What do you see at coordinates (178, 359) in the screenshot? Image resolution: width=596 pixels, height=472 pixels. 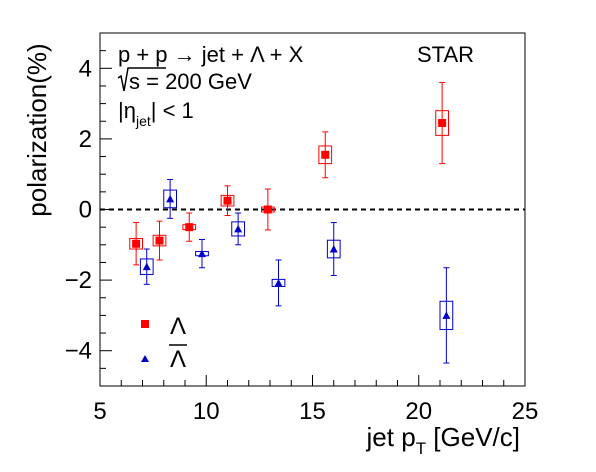 I see `legend-label-antilambda: Λ` at bounding box center [178, 359].